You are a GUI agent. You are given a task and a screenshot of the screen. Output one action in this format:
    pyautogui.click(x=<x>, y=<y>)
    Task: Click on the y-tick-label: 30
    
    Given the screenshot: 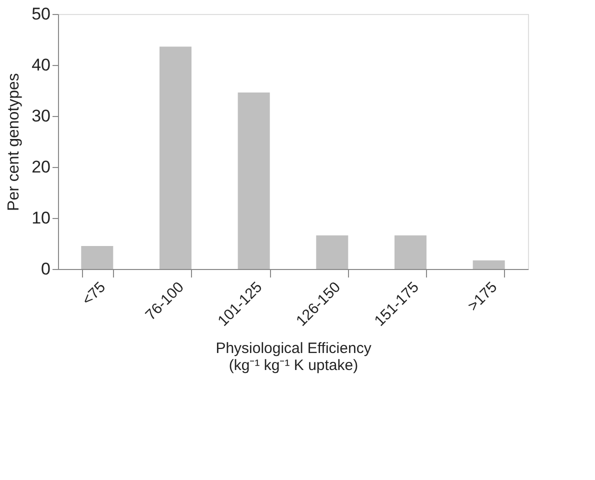 What is the action you would take?
    pyautogui.click(x=41, y=116)
    